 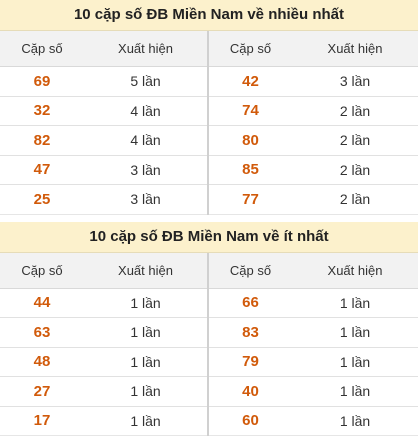 I want to click on pair-number: 27, so click(x=42, y=392).